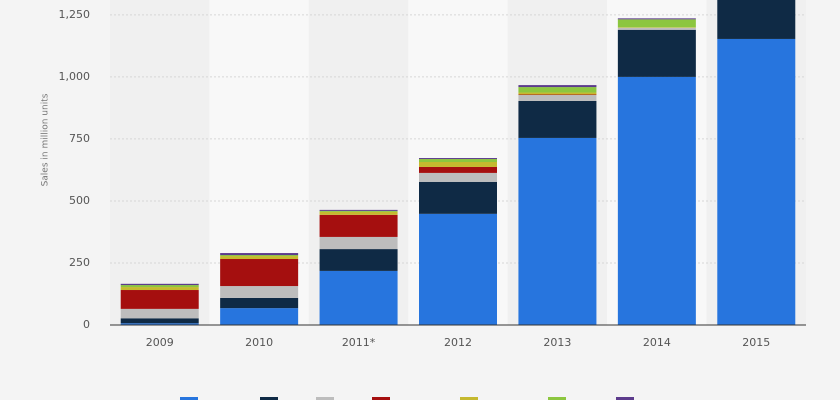 This screenshot has width=840, height=400. What do you see at coordinates (86, 324) in the screenshot?
I see `y-tick-label: 0` at bounding box center [86, 324].